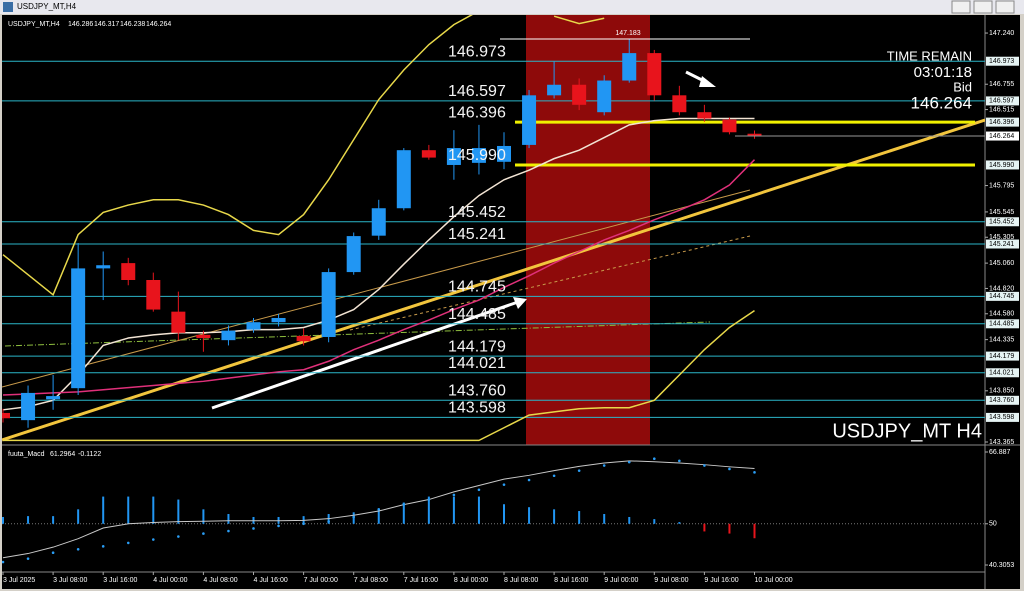 The image size is (1024, 591). What do you see at coordinates (521, 580) in the screenshot?
I see `x-tick-label: 8 Jul 08:00` at bounding box center [521, 580].